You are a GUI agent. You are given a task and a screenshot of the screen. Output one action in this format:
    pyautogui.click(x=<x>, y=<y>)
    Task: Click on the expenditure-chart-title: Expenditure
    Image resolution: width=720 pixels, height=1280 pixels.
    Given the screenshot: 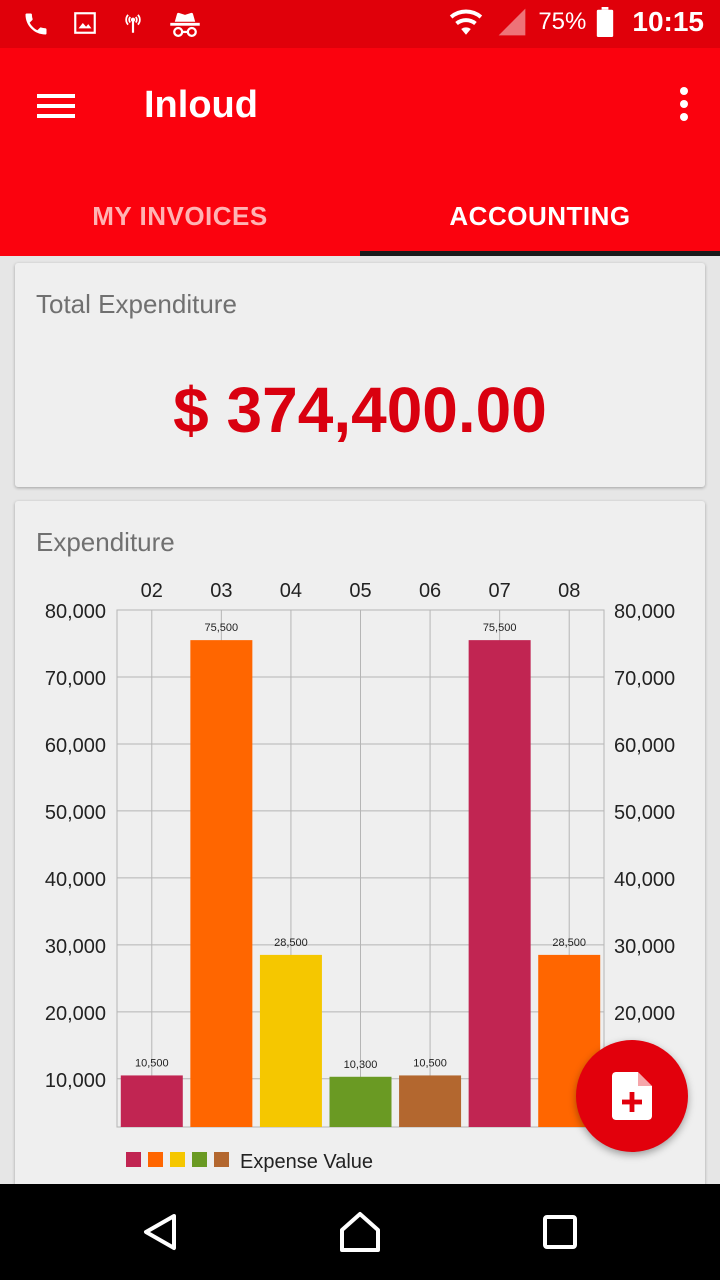 What is the action you would take?
    pyautogui.click(x=105, y=542)
    